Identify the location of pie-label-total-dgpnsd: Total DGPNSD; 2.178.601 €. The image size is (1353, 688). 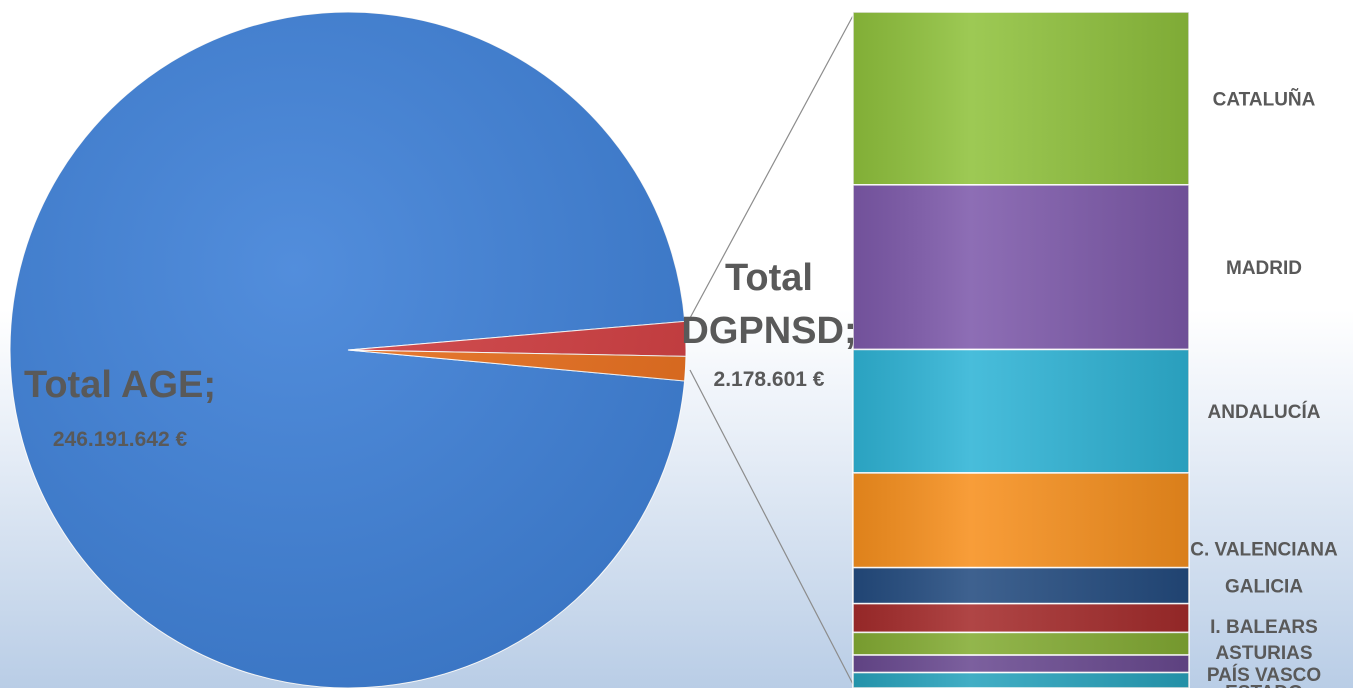
(768, 324).